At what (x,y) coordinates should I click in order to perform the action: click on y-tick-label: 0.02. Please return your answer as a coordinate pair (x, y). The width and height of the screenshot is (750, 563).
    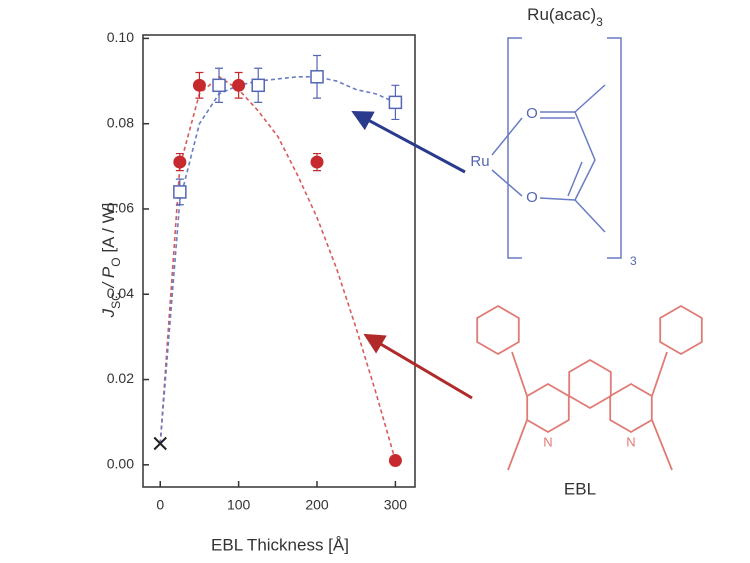
    Looking at the image, I should click on (120, 378).